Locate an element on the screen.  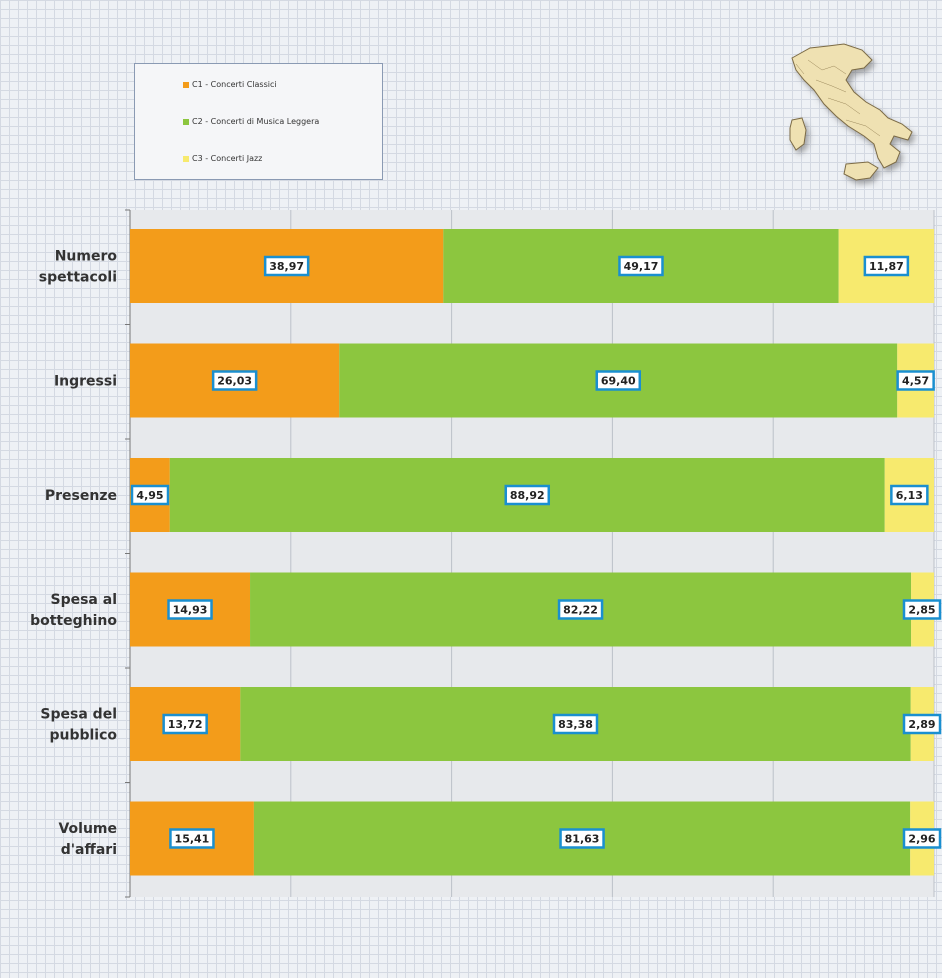
category-label: Presenze is located at coordinates (81, 496).